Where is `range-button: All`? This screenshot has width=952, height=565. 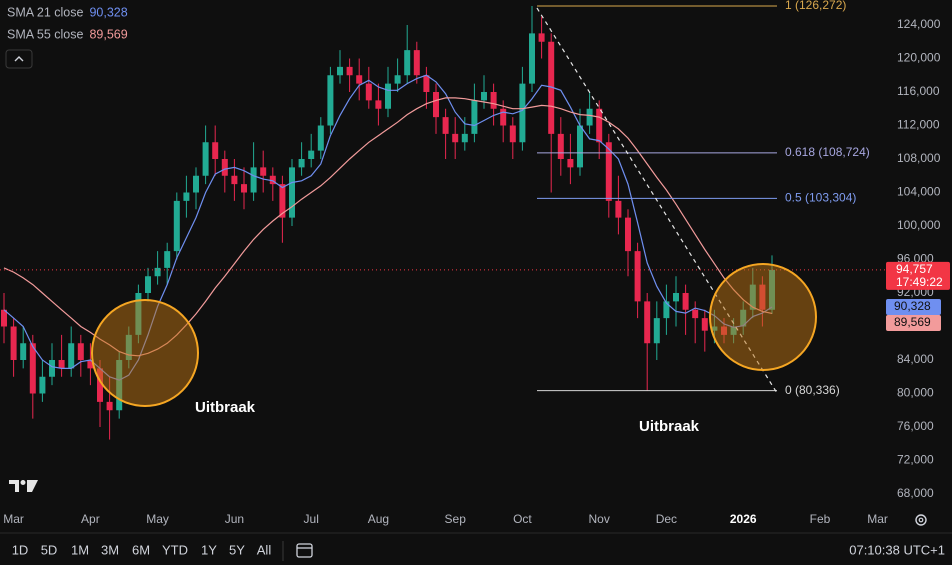
range-button: All is located at coordinates (264, 549).